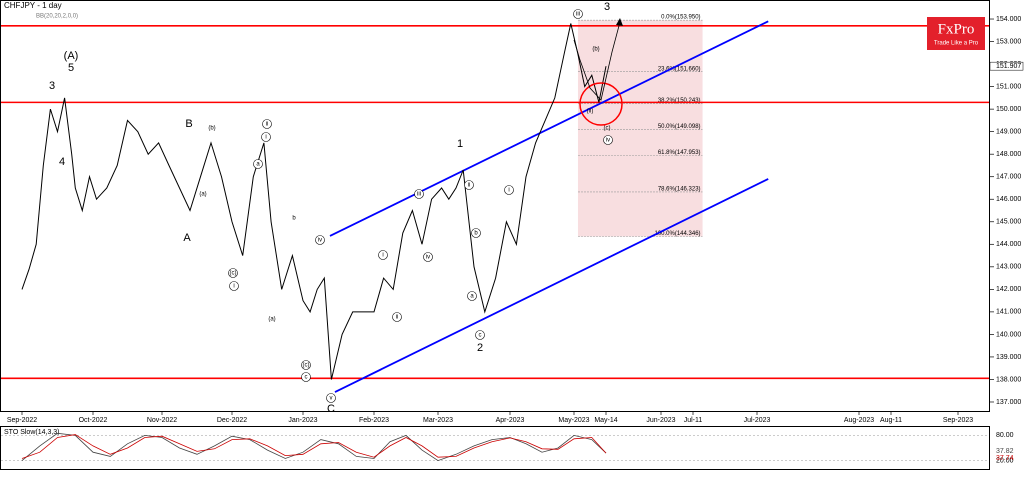  Describe the element at coordinates (71, 56) in the screenshot. I see `wave-label: (A)` at that location.